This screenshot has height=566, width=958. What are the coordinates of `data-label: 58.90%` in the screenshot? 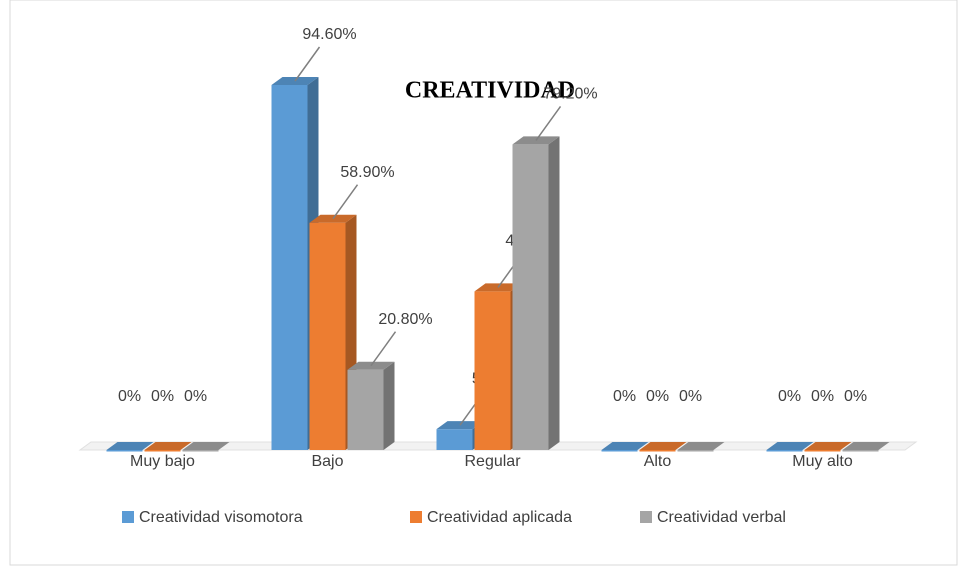 It's located at (367, 172).